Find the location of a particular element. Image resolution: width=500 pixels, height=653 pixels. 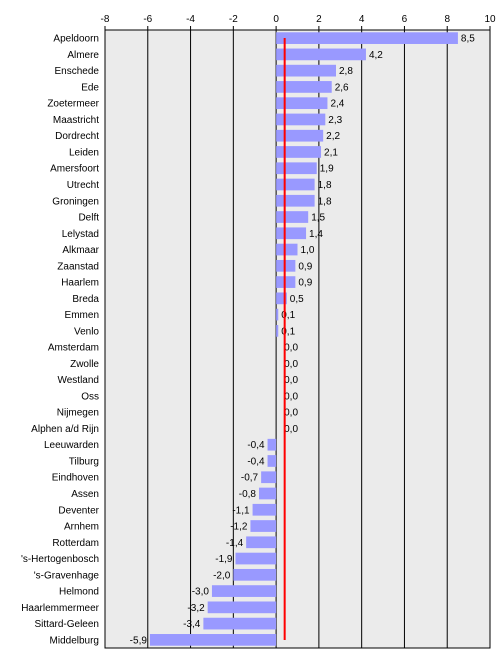

x-axis: -8 -6 -4 -2 0 2 4 6 8 10 is located at coordinates (298, 22).